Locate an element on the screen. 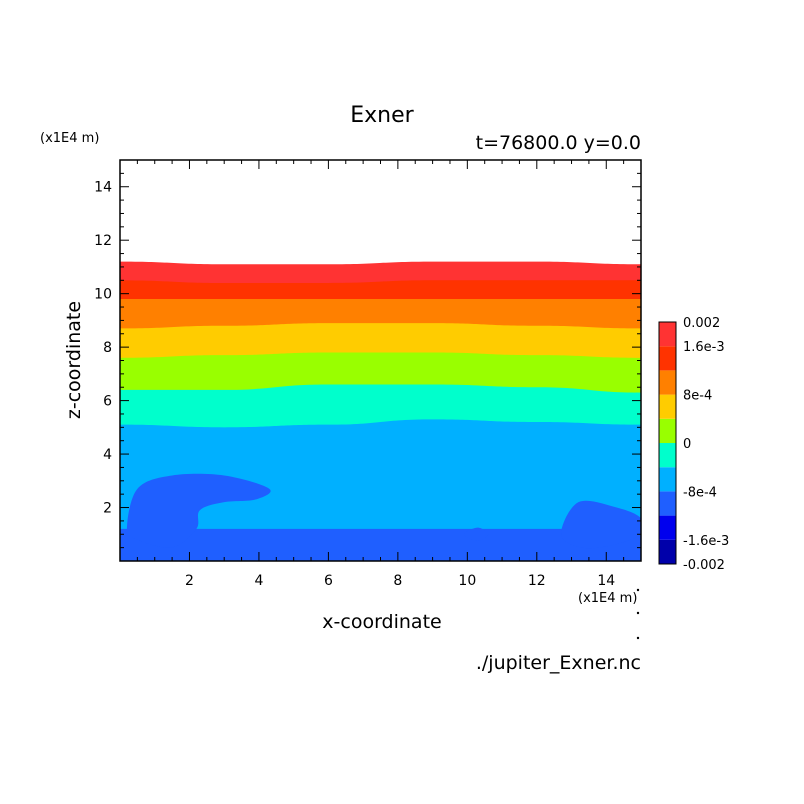 This screenshot has height=804, width=804. footer-markers is located at coordinates (638, 614).